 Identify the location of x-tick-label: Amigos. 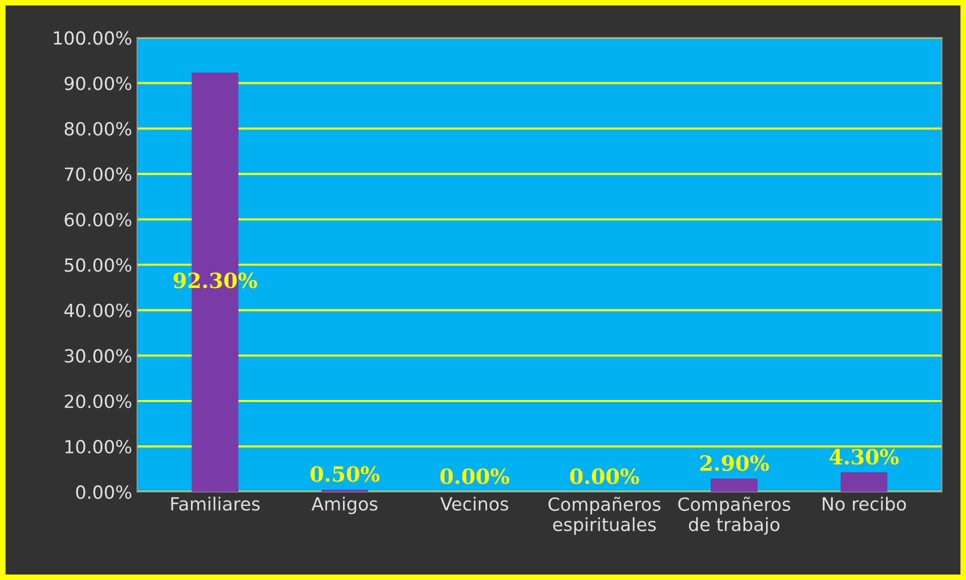
(345, 505).